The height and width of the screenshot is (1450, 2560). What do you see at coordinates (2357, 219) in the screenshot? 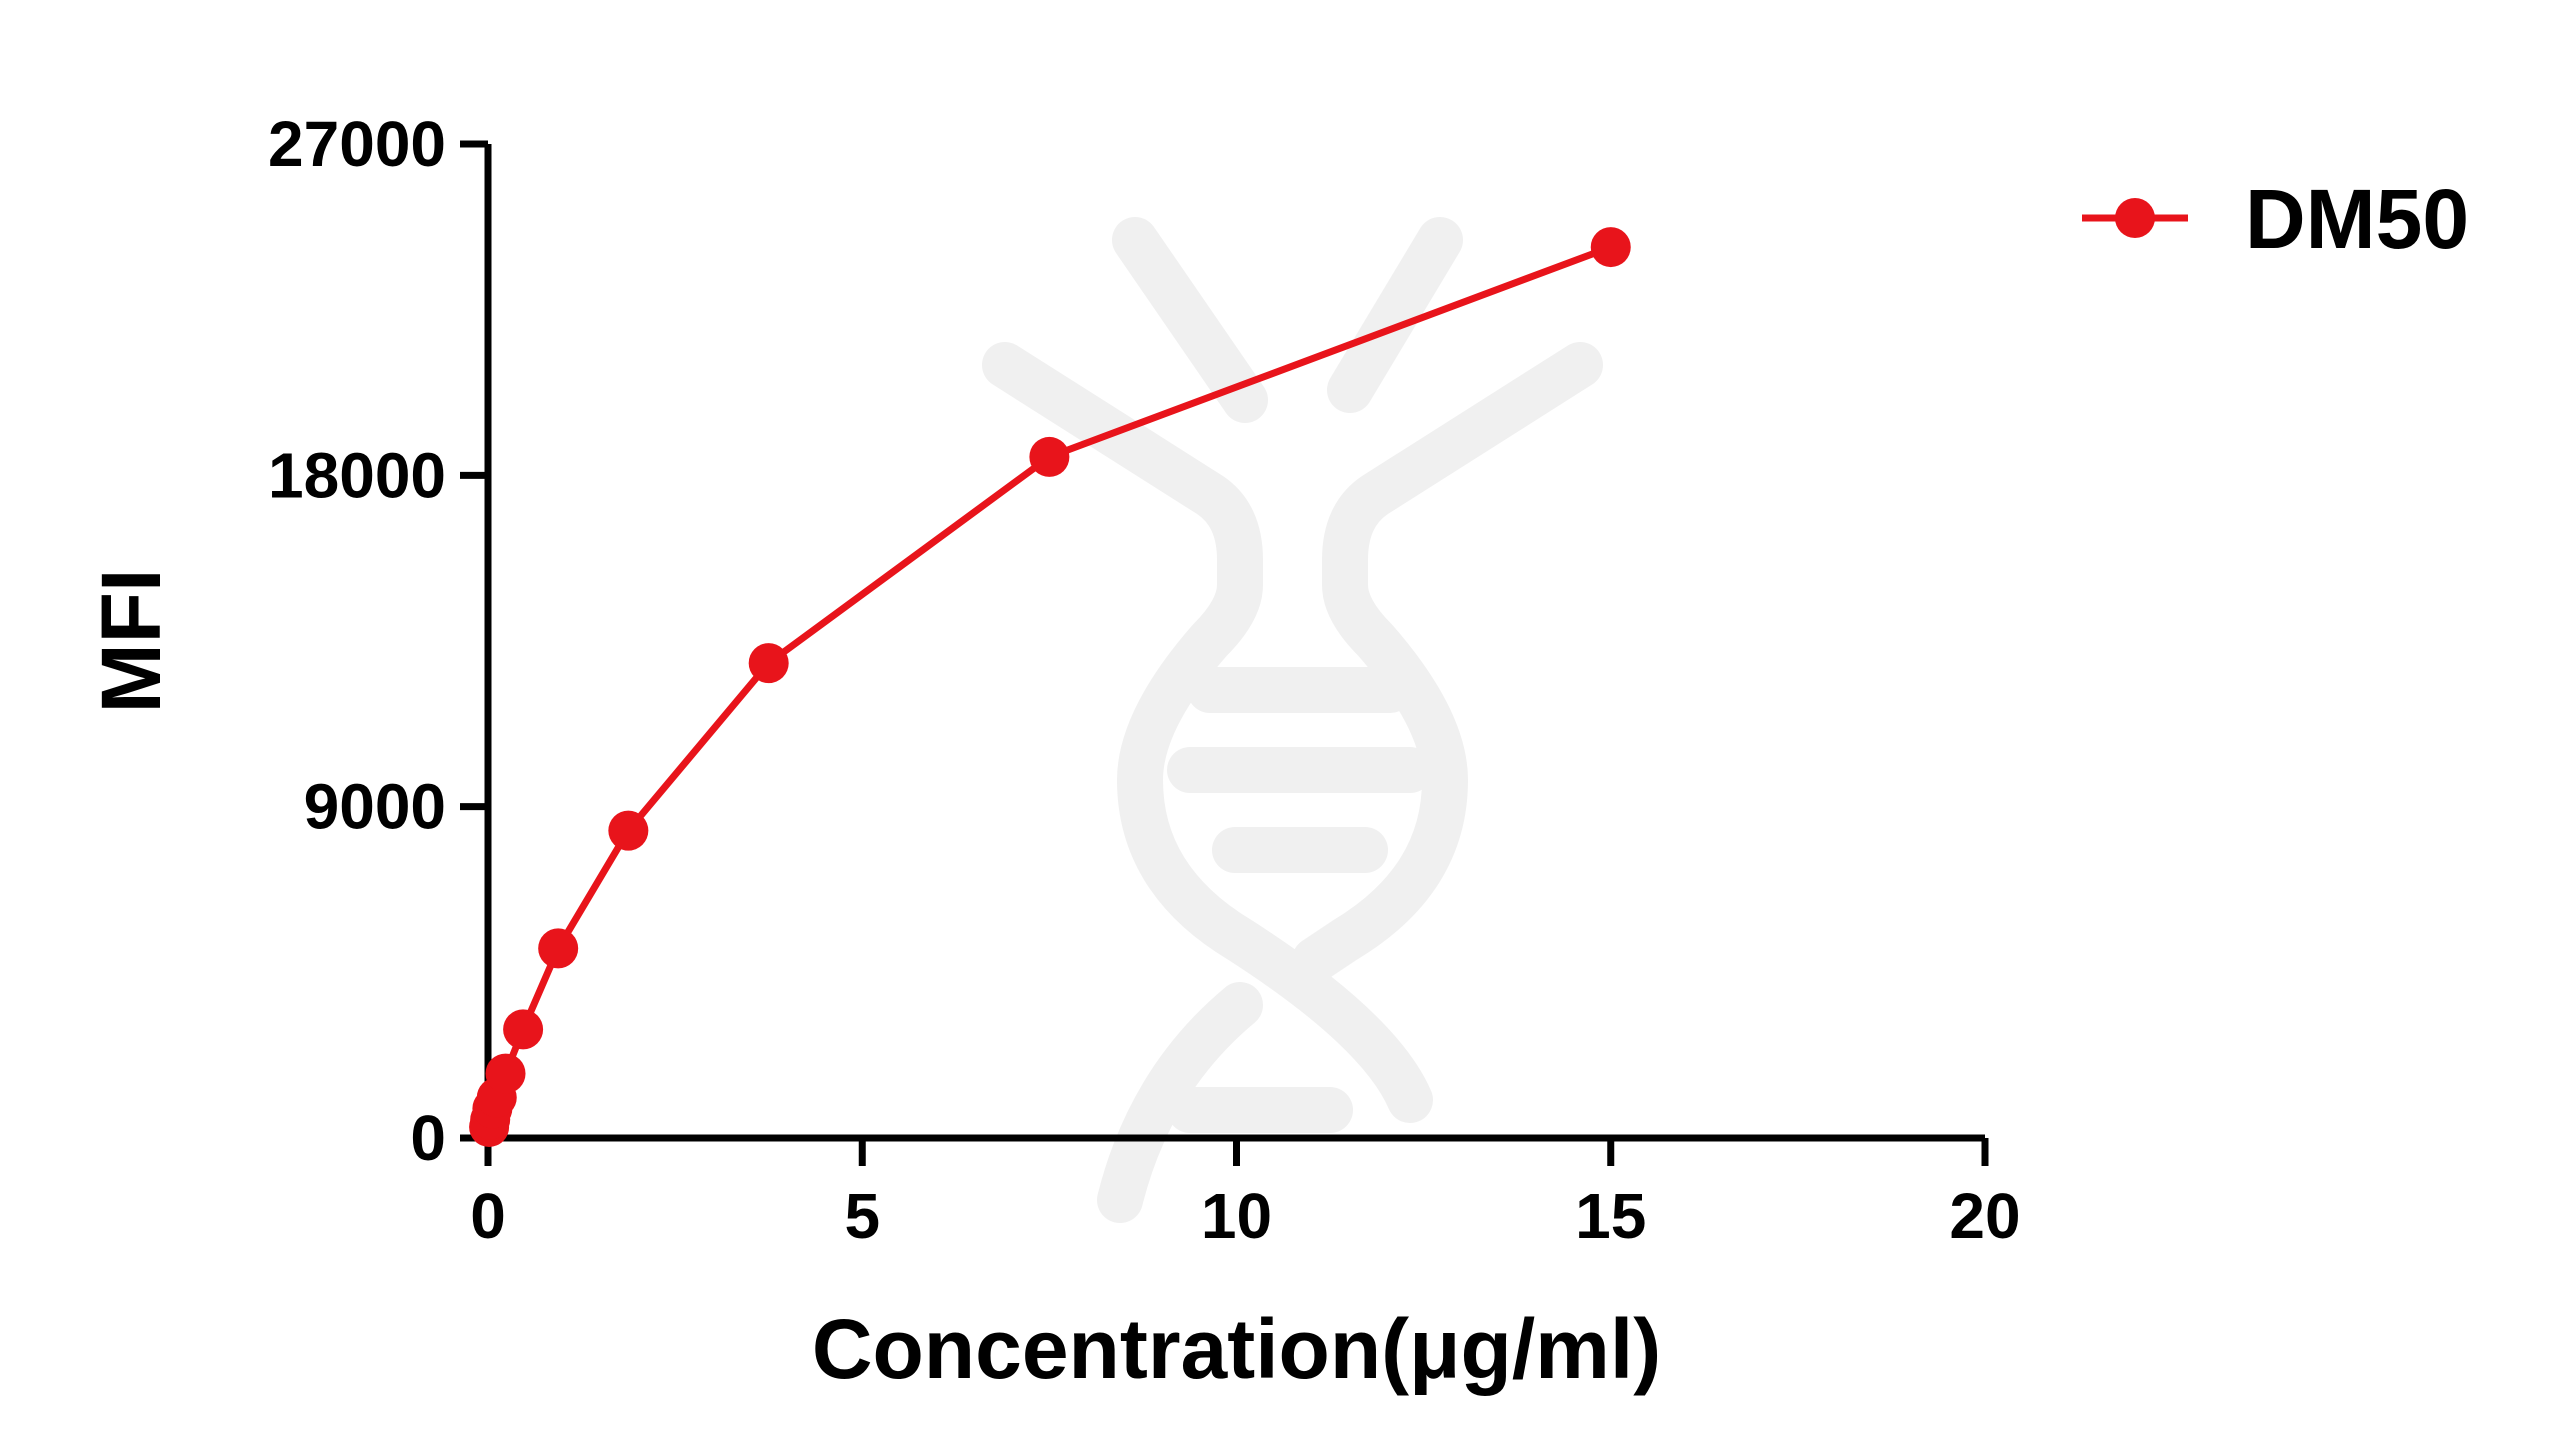
I see `legend-label: DM50` at bounding box center [2357, 219].